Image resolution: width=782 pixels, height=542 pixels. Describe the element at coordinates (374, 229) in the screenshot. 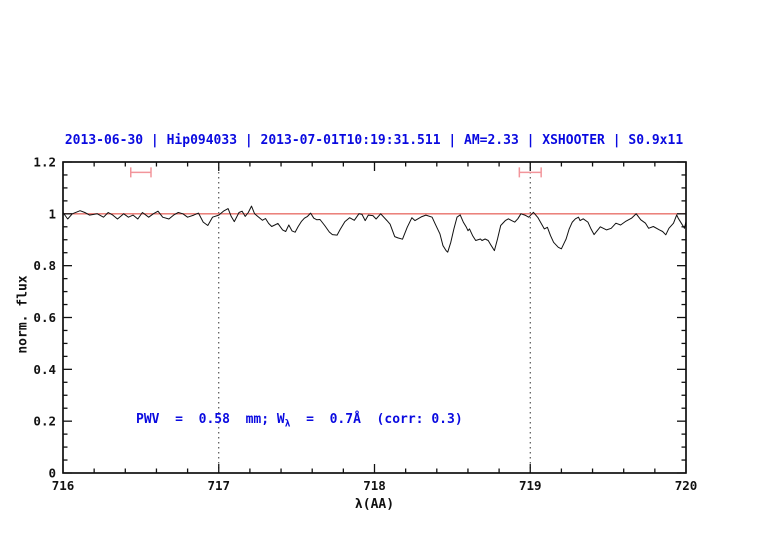

I see `spectrum-path` at that location.